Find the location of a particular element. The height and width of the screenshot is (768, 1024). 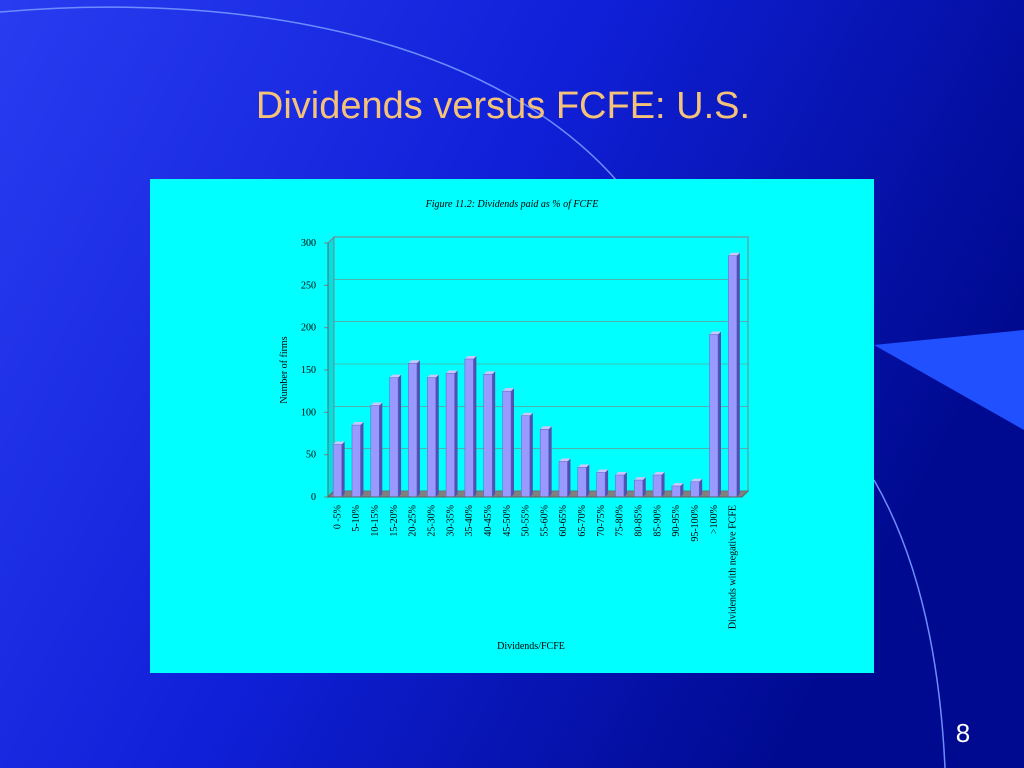

x-tick-label: 20-25% is located at coordinates (413, 521).